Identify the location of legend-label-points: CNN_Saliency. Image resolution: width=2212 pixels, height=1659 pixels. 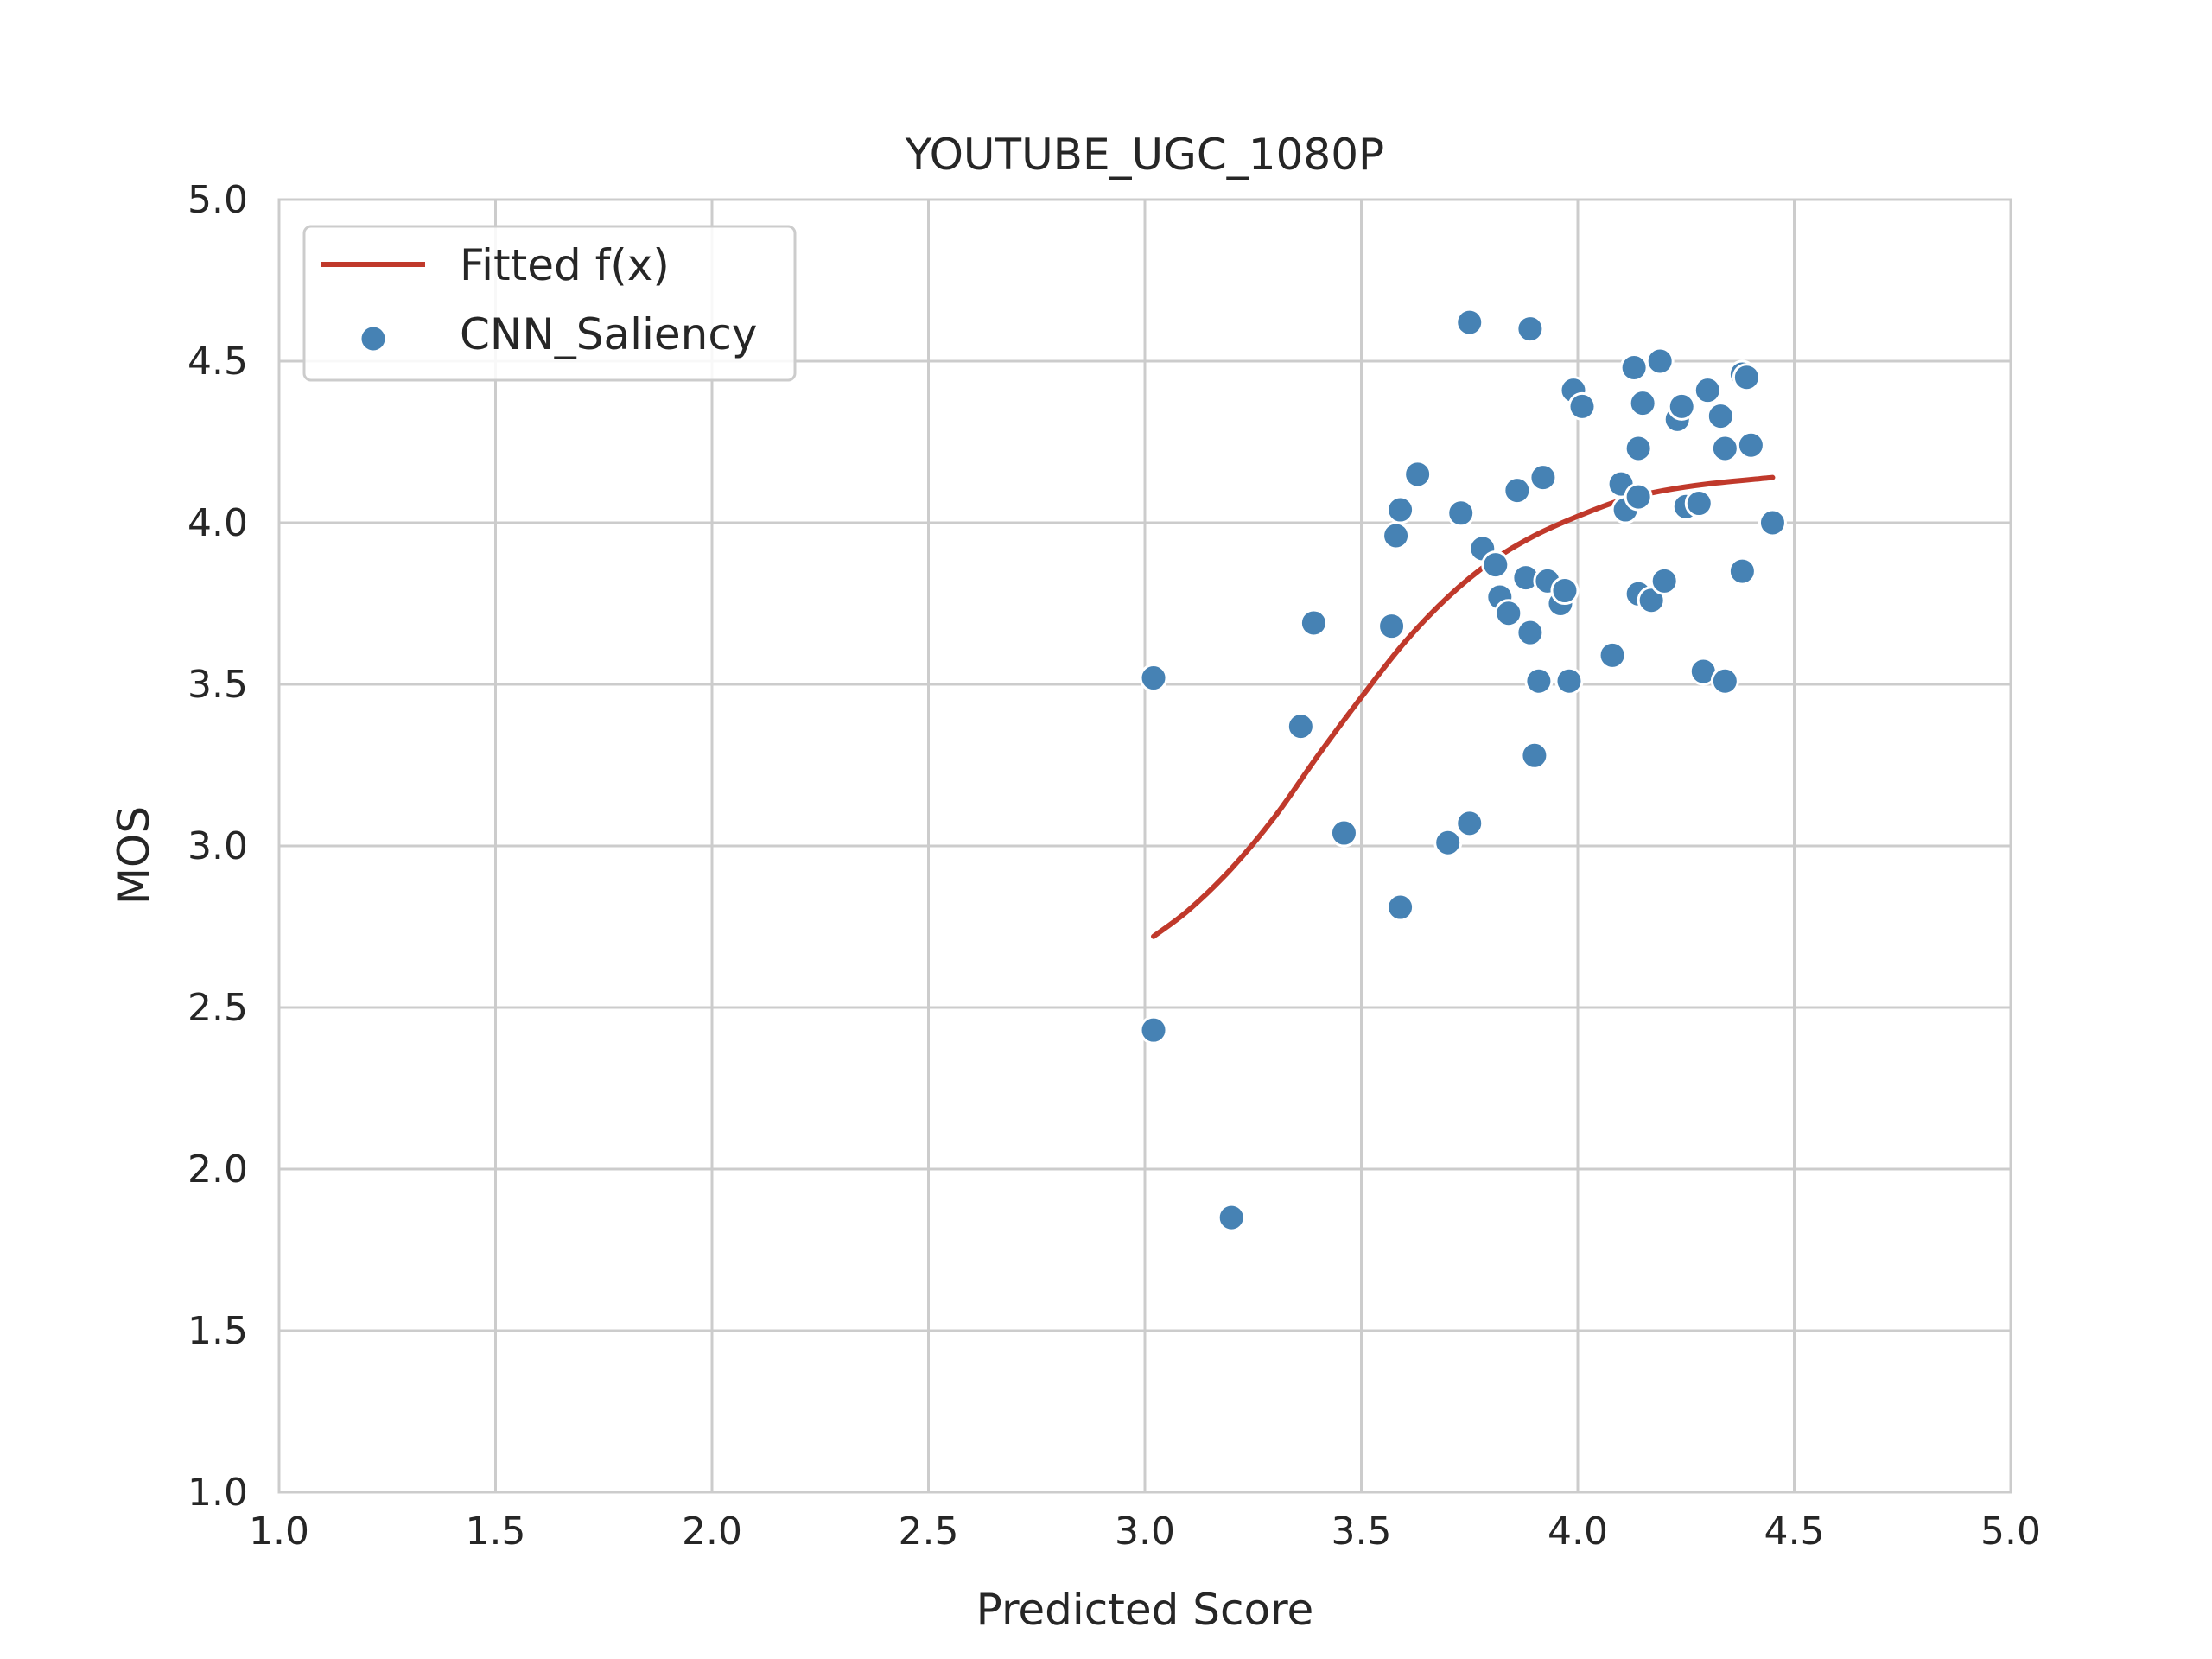
(608, 334).